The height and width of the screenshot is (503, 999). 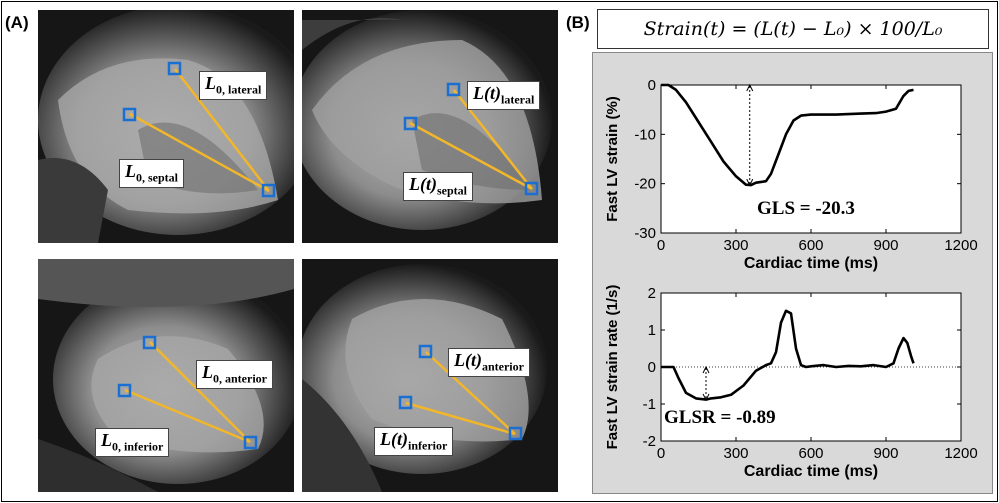 I want to click on label-lt-inferior: L(t)inferior, so click(x=414, y=441).